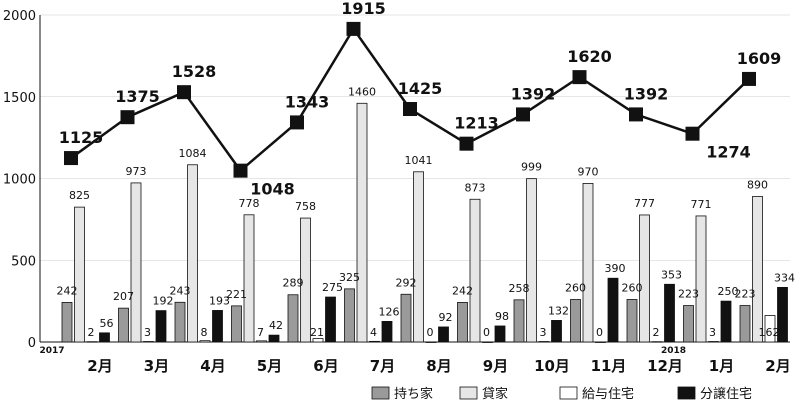  Describe the element at coordinates (67, 290) in the screenshot. I see `bar-label-s0-0: 242` at that location.